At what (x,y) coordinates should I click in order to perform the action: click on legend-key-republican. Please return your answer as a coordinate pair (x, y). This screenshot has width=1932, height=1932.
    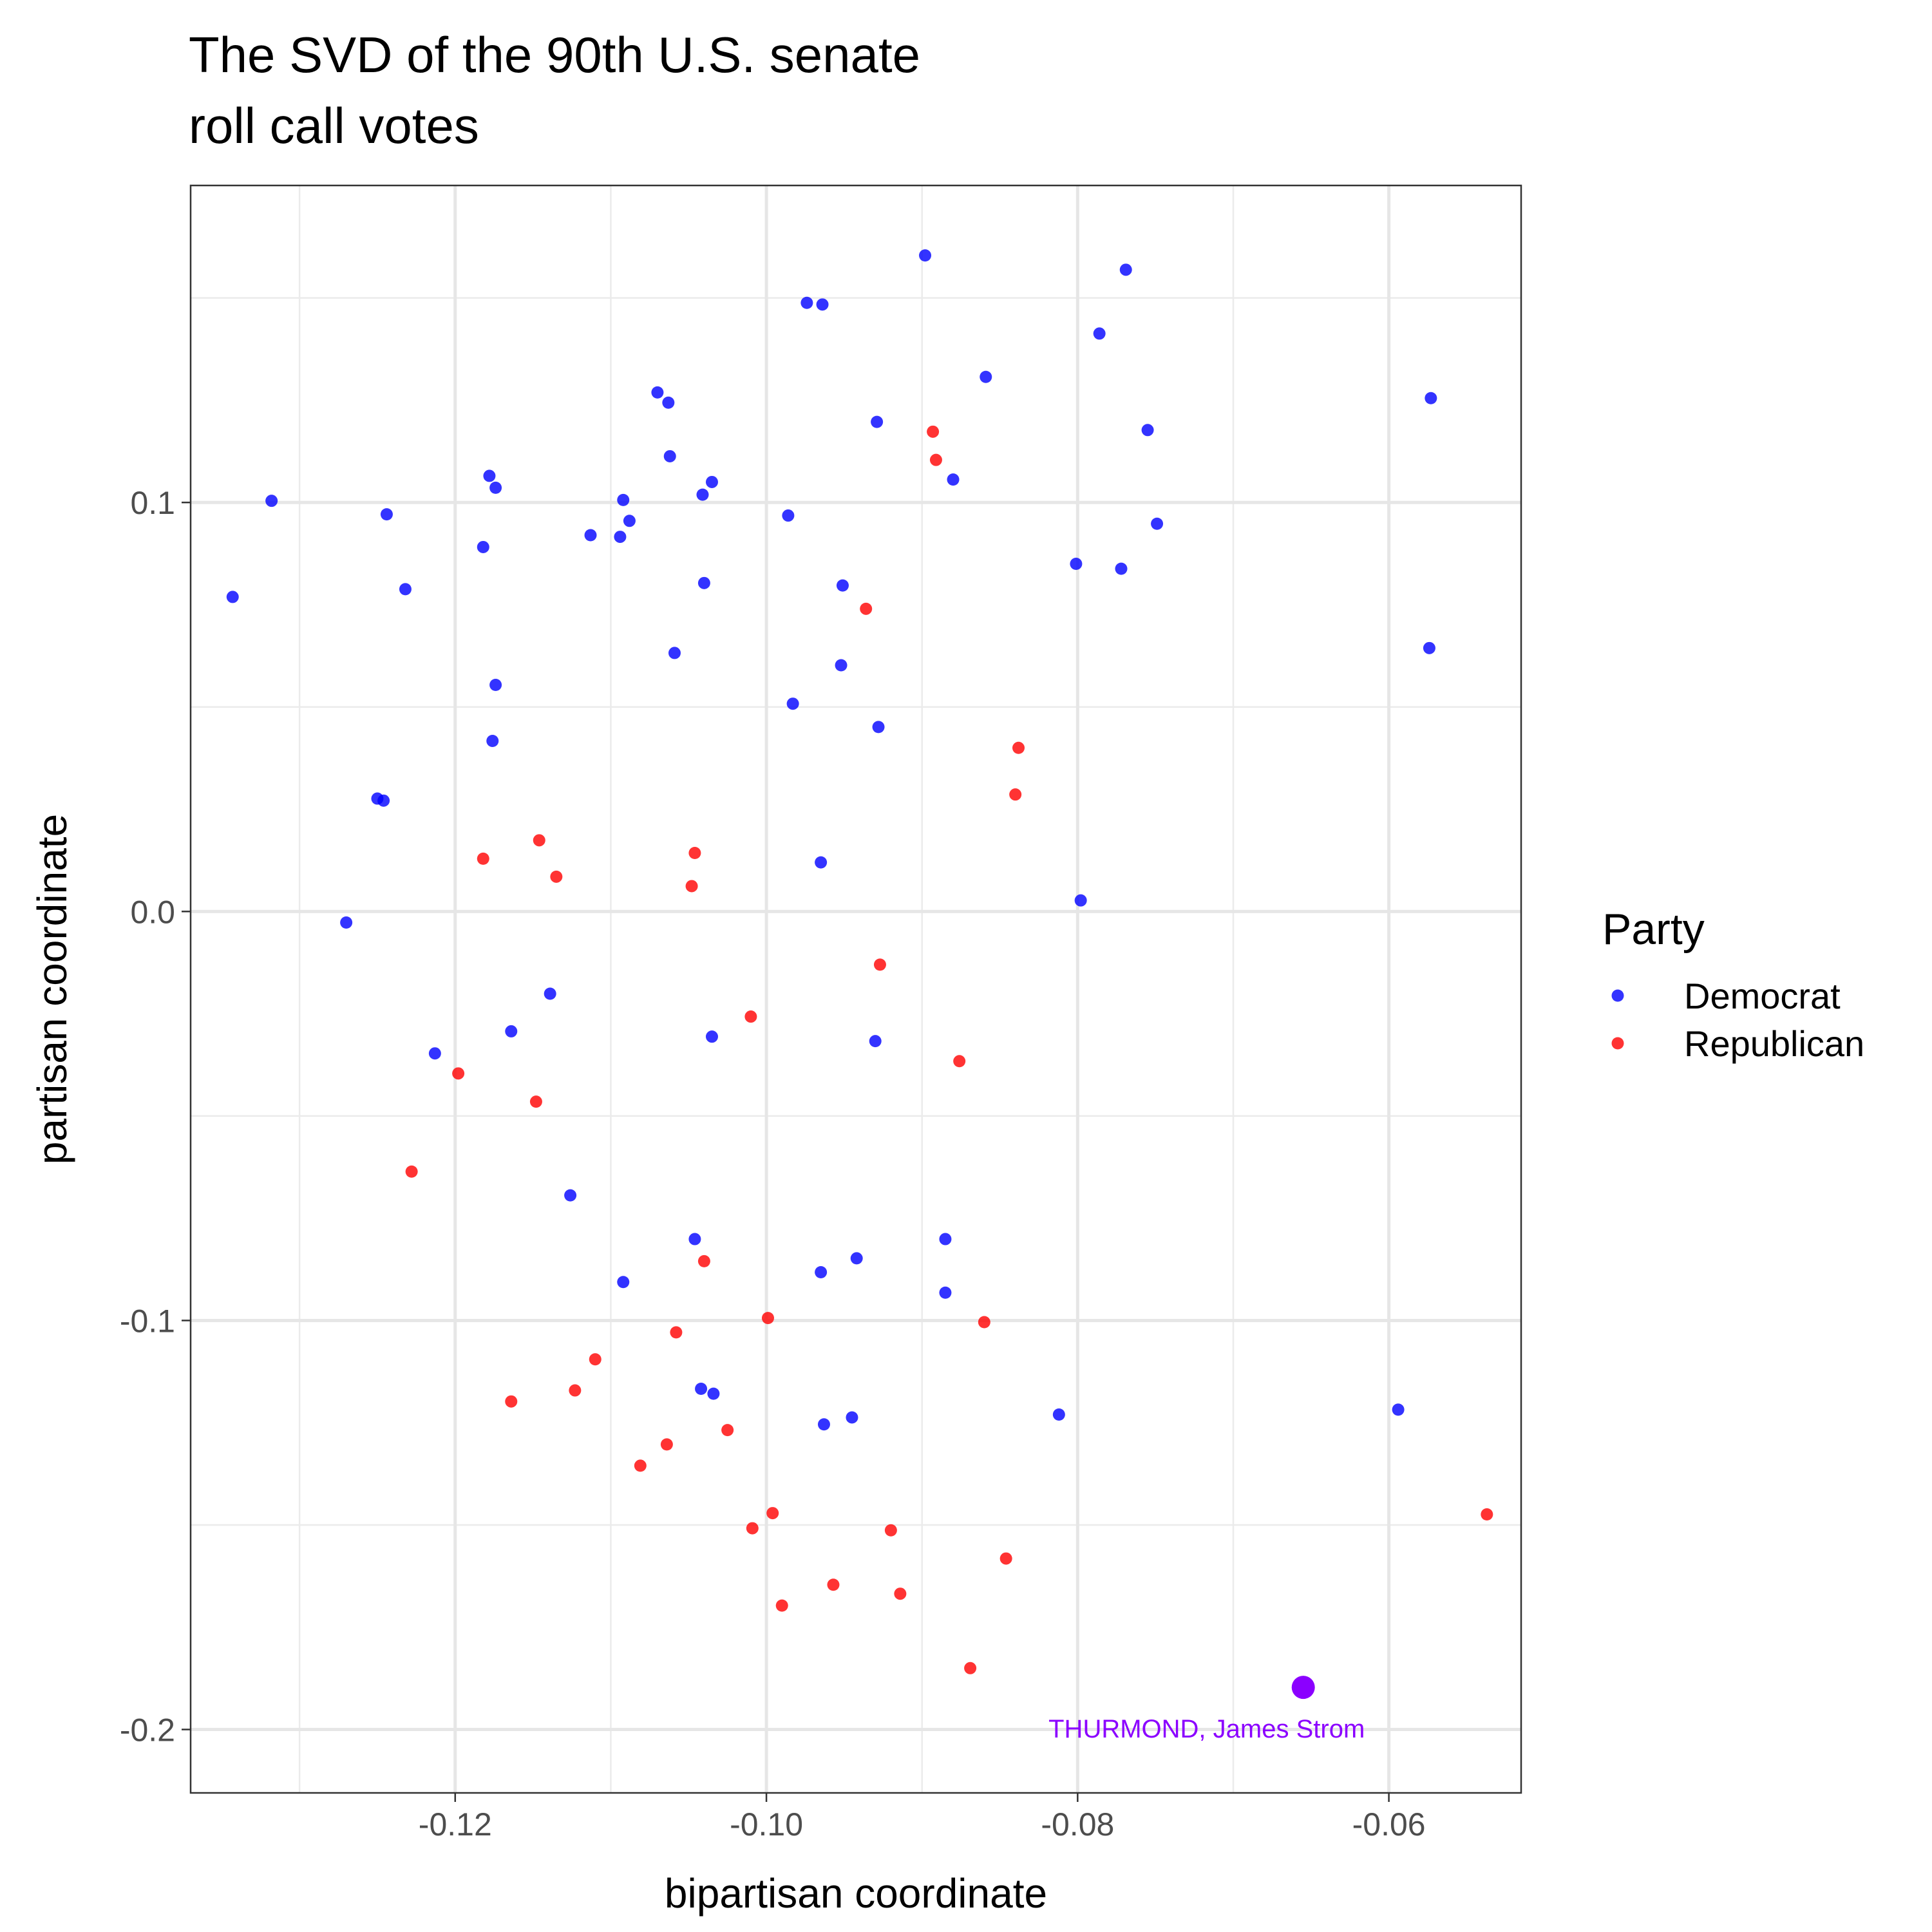
    Looking at the image, I should click on (1618, 1043).